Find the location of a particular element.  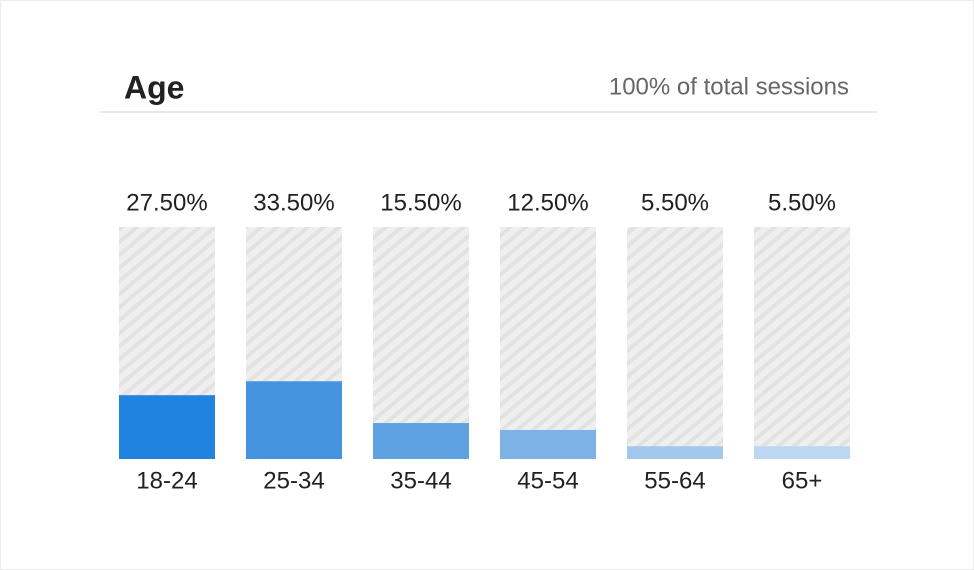

x-tick-label: 55-64 is located at coordinates (674, 480).